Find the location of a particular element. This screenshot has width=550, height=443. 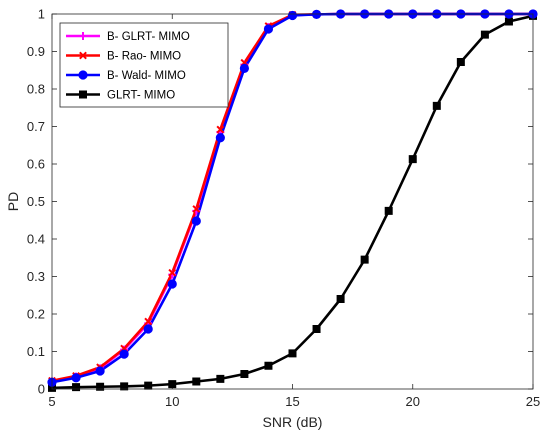

legend-entry-label: B- Wald- MIMO is located at coordinates (146, 76).